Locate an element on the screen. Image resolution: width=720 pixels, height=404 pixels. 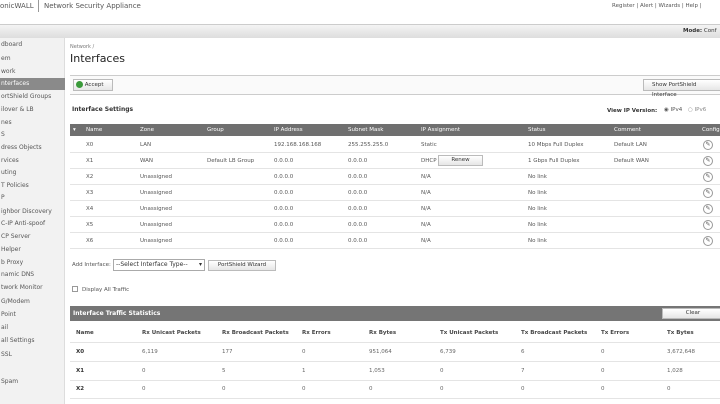
interface-row: X5 Unassigned 0.0.0.0 0.0.0.0 N/A No link is located at coordinates (395, 225).